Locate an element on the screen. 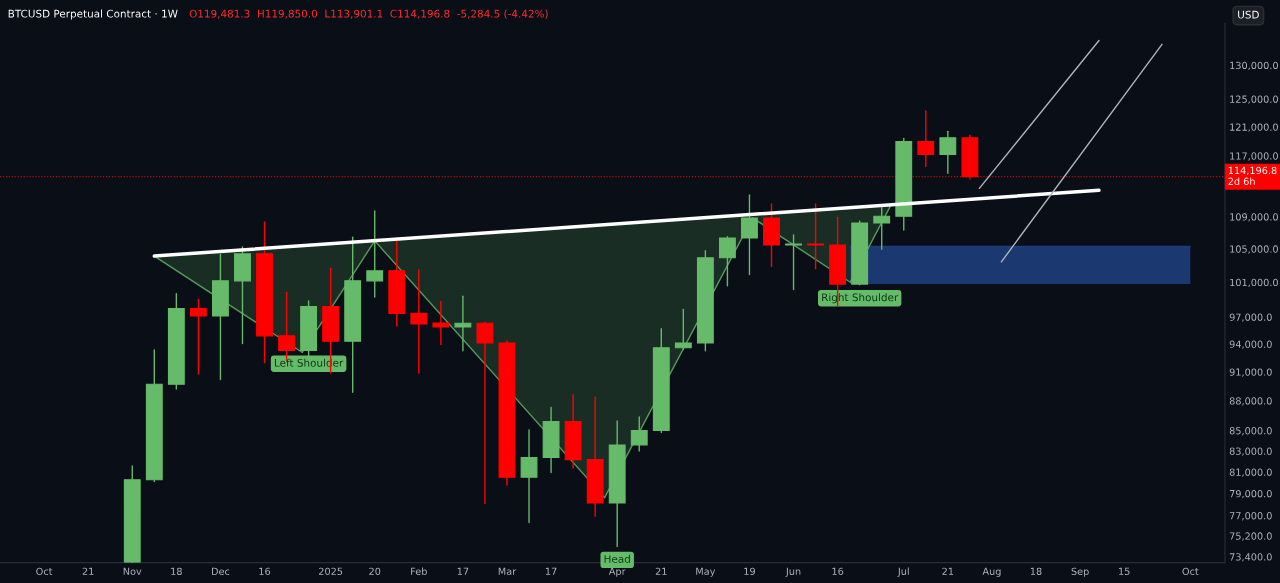 Image resolution: width=1280 pixels, height=583 pixels. y-tick-label: 75,200.0 is located at coordinates (1250, 536).